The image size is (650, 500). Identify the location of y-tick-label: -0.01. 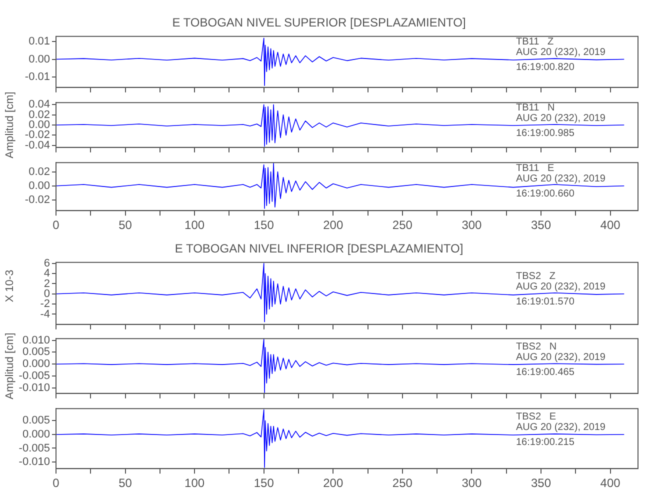
(37, 76).